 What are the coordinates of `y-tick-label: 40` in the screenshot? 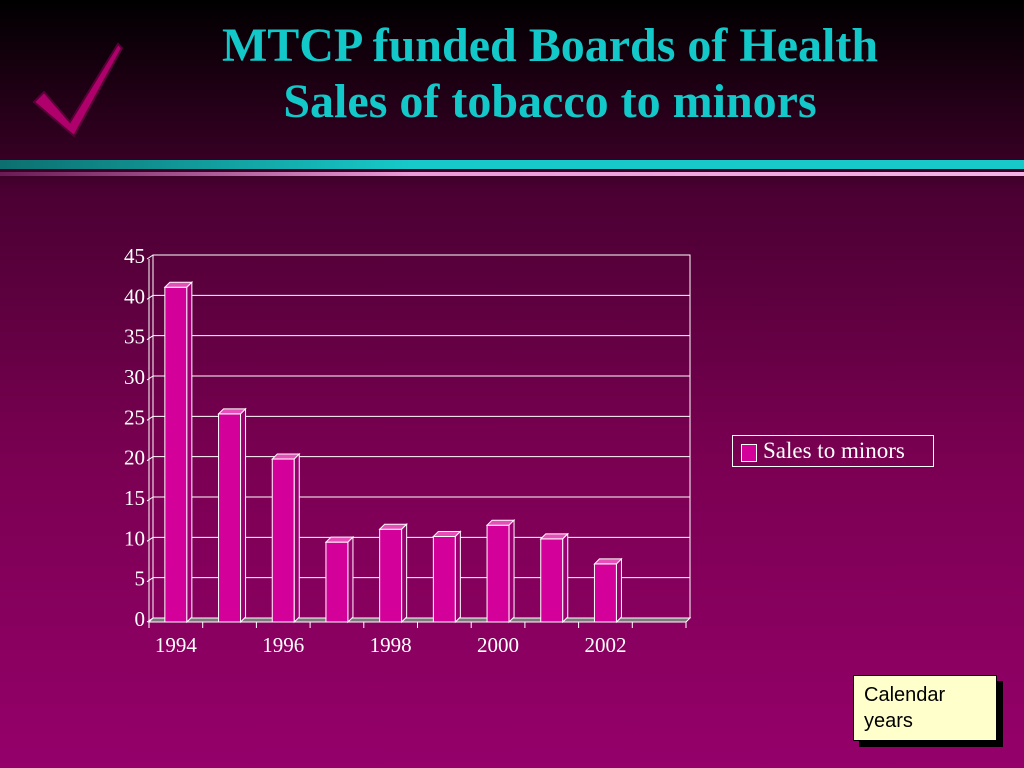 It's located at (134, 296).